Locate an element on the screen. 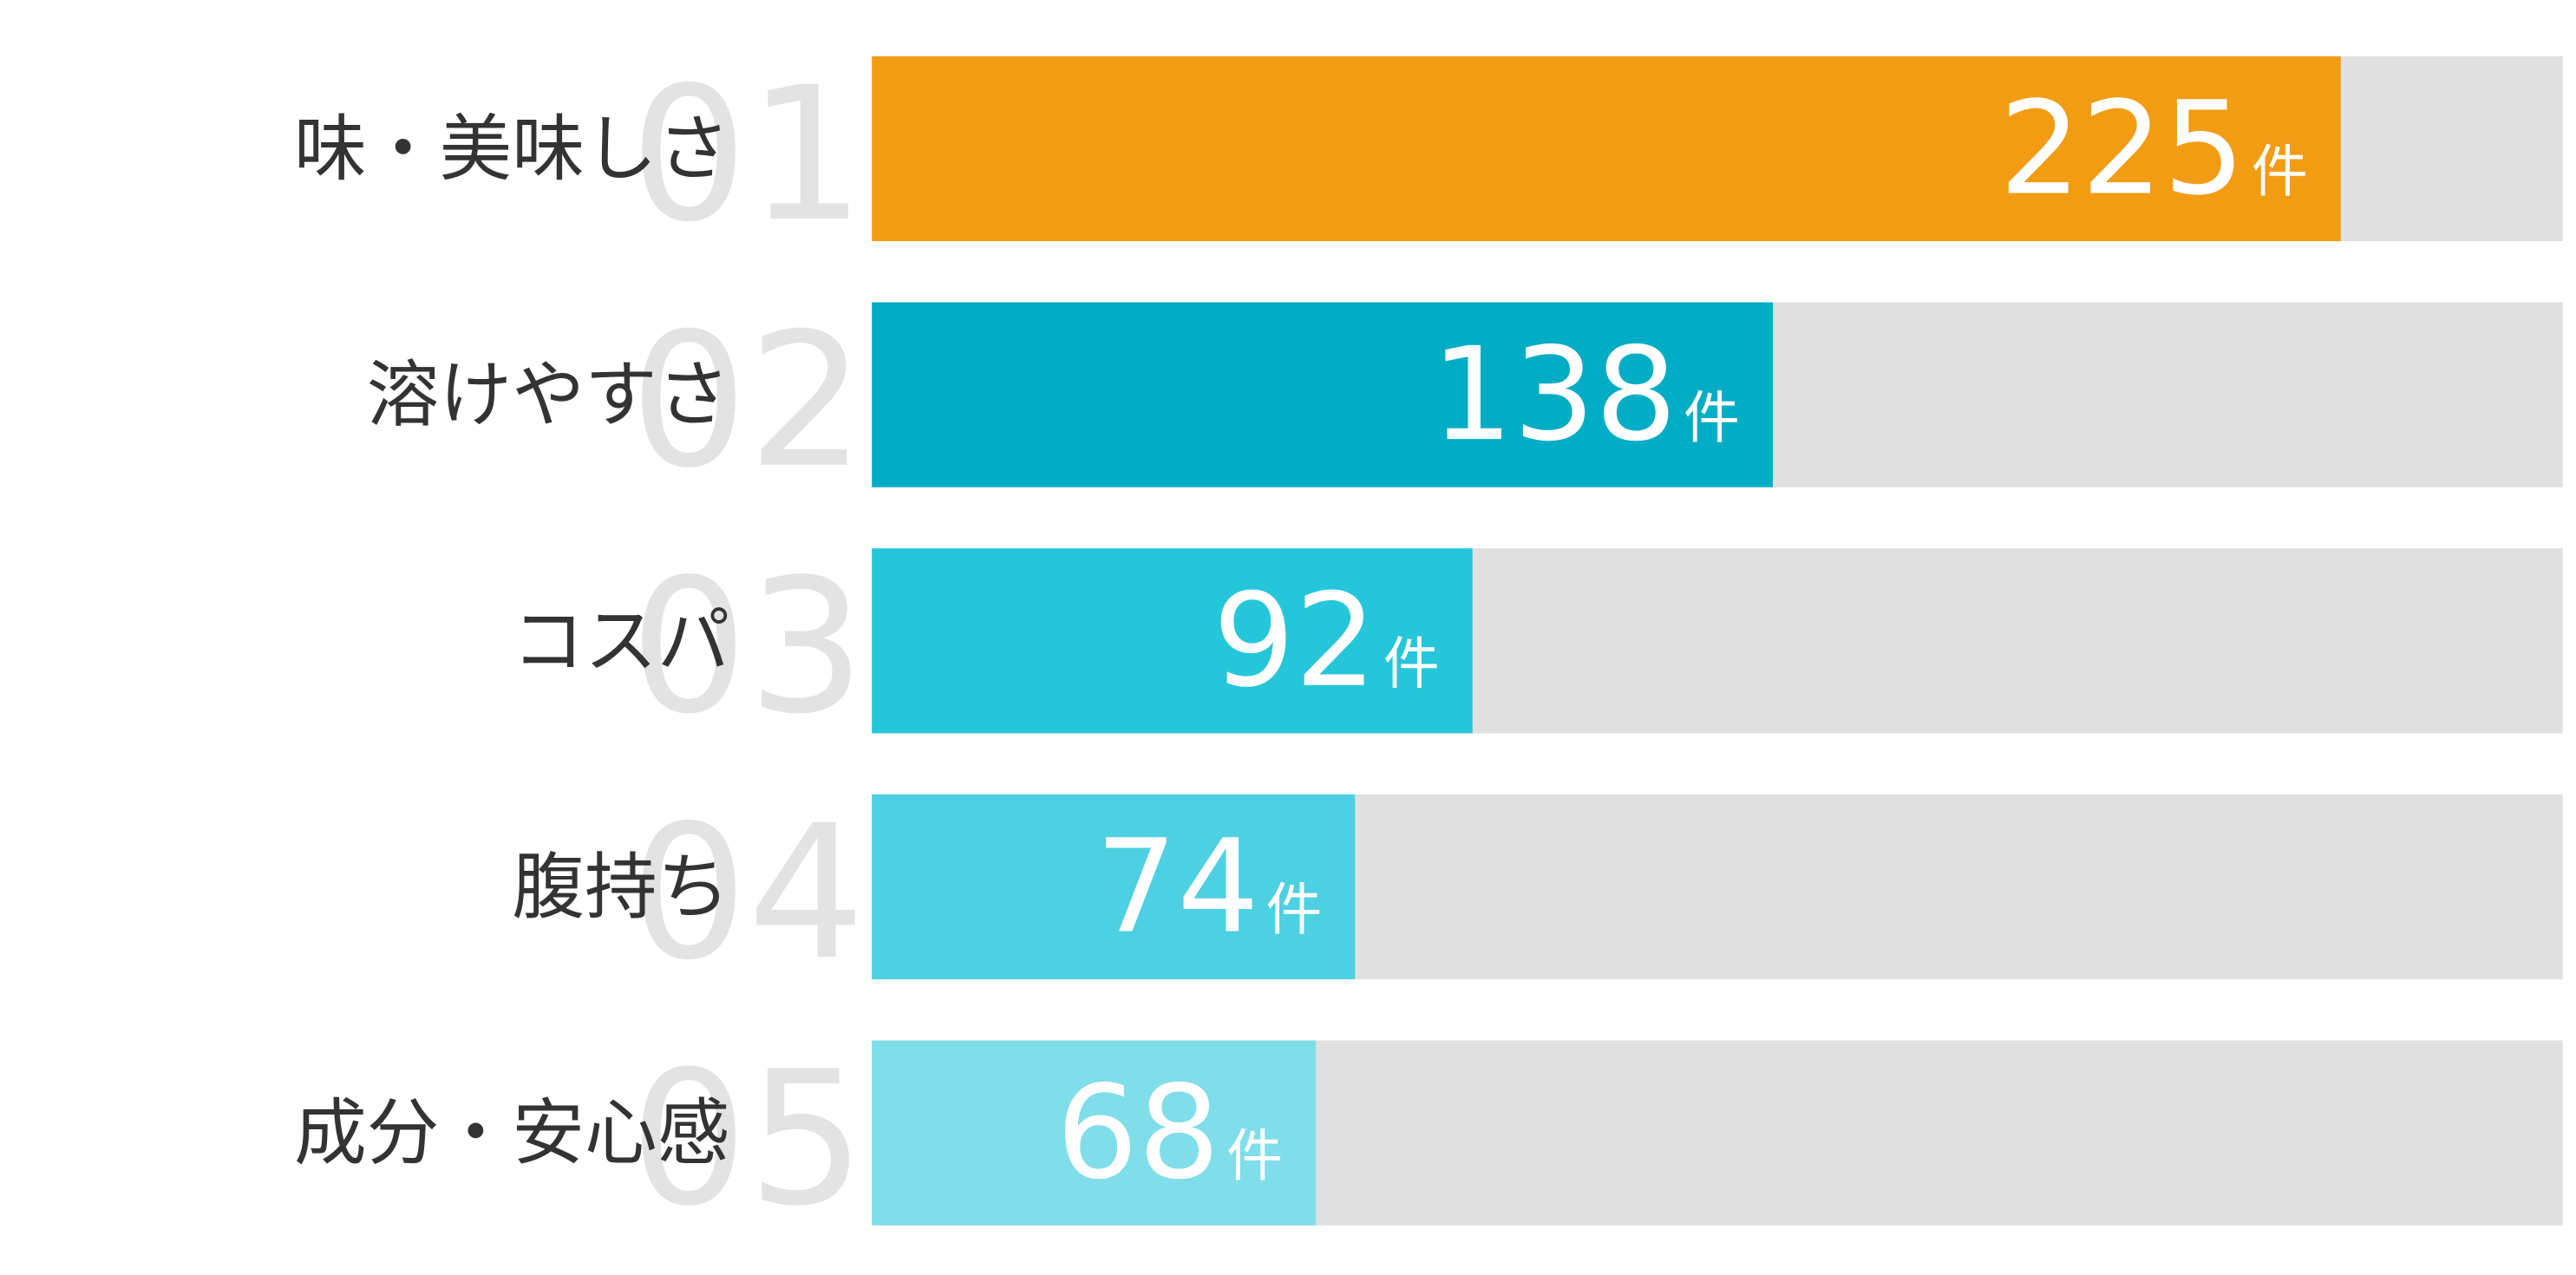 This screenshot has height=1275, width=2576. value-label: 74 件 is located at coordinates (1208, 887).